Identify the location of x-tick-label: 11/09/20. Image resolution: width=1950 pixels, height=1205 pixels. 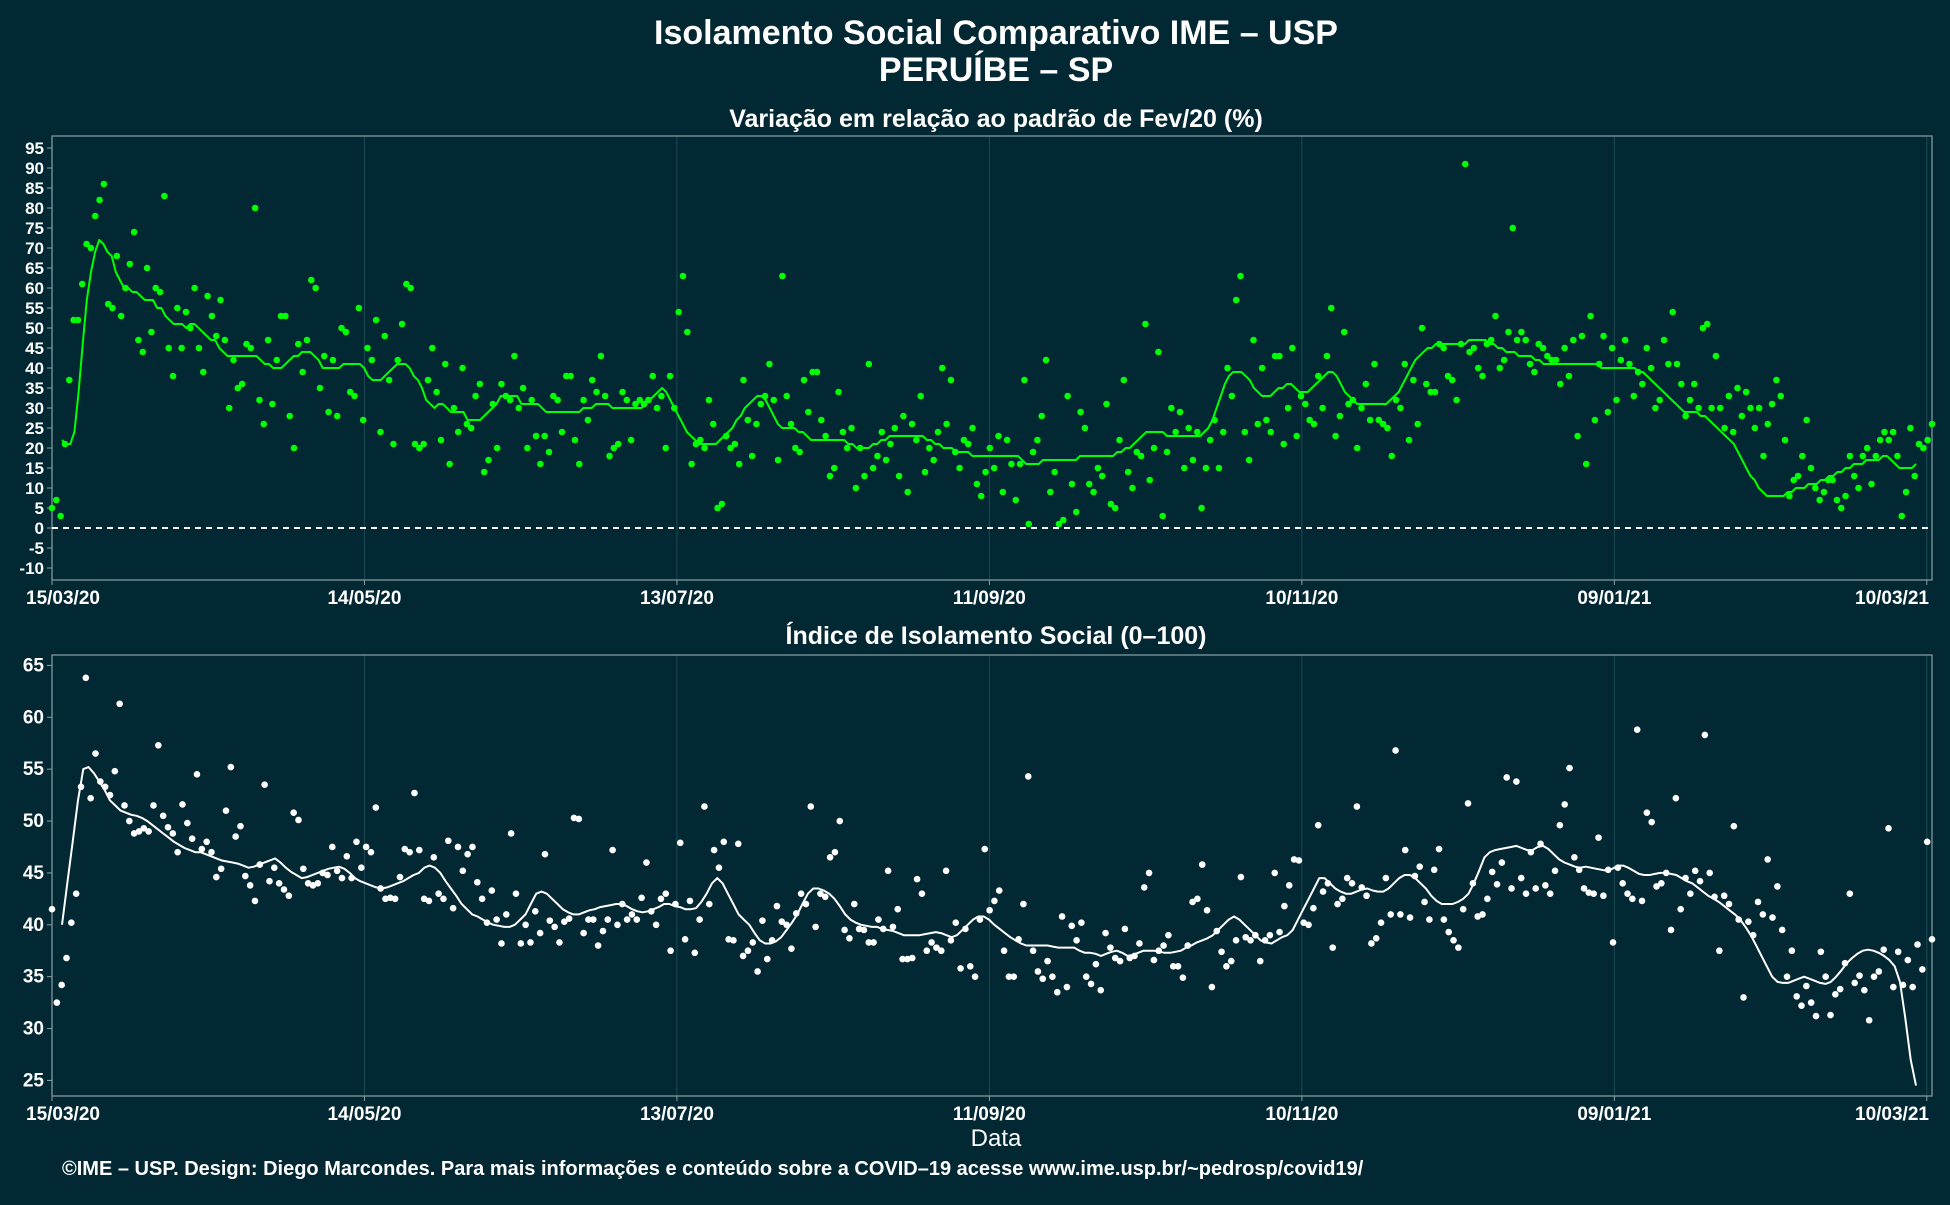
(989, 598).